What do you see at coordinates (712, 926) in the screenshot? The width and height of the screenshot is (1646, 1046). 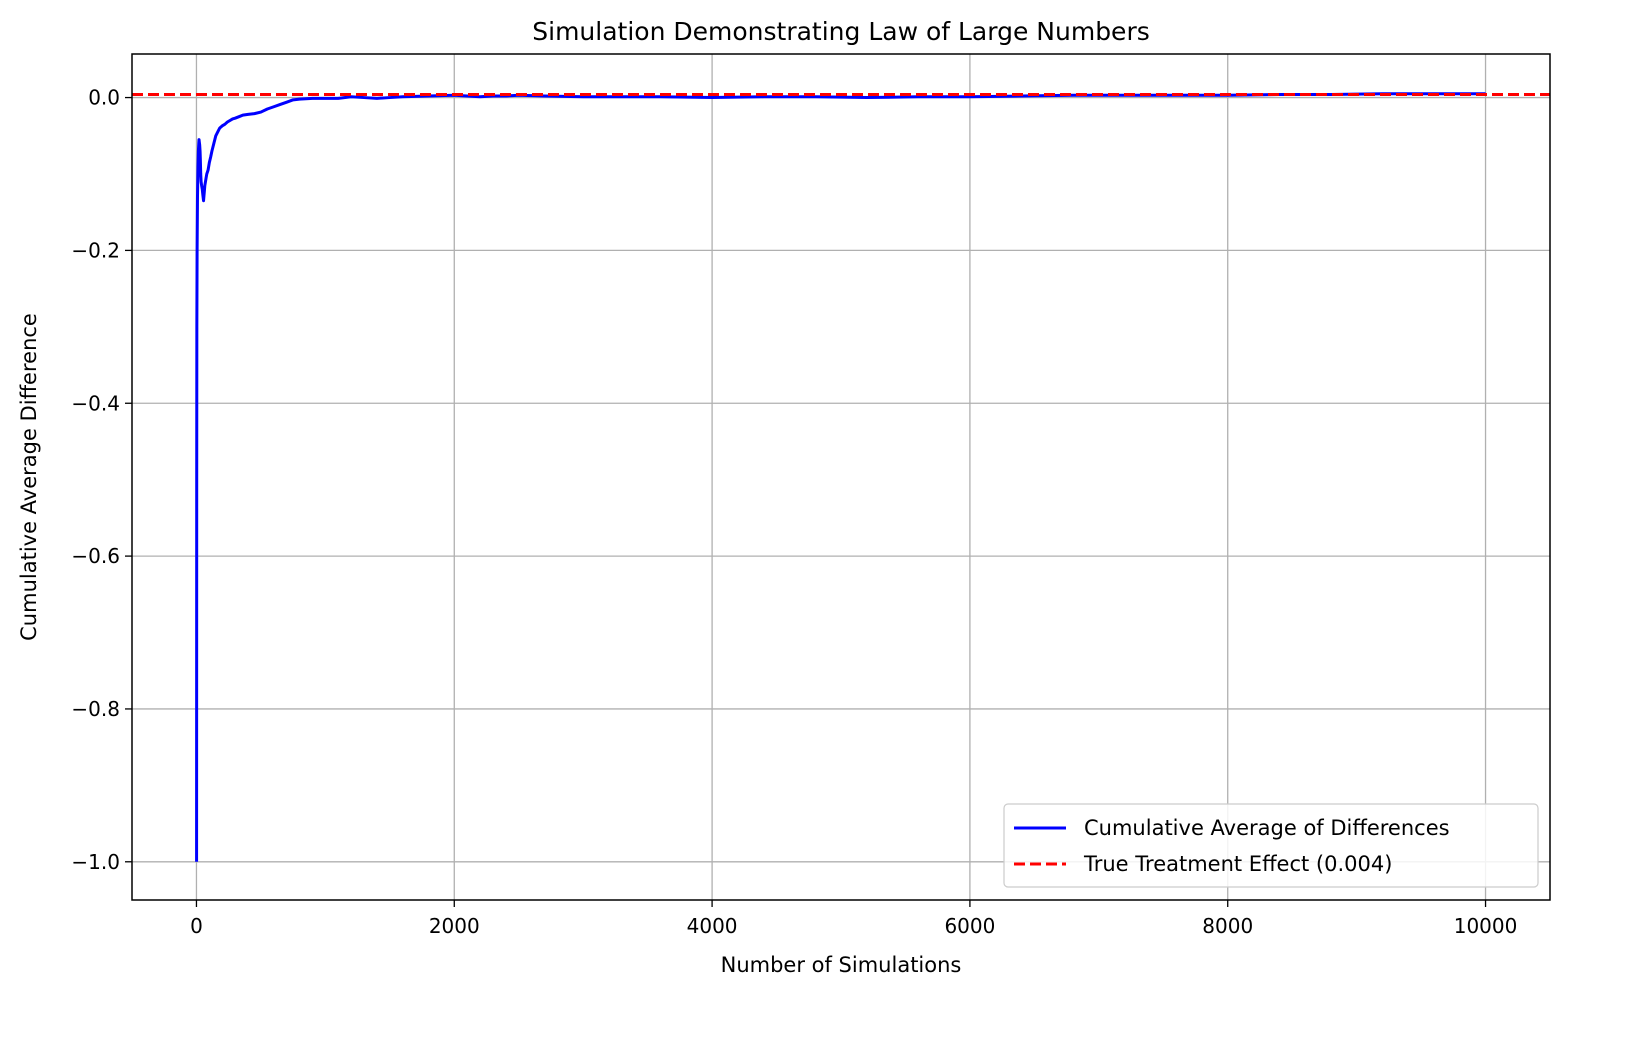 I see `x-tick-label: 4000` at bounding box center [712, 926].